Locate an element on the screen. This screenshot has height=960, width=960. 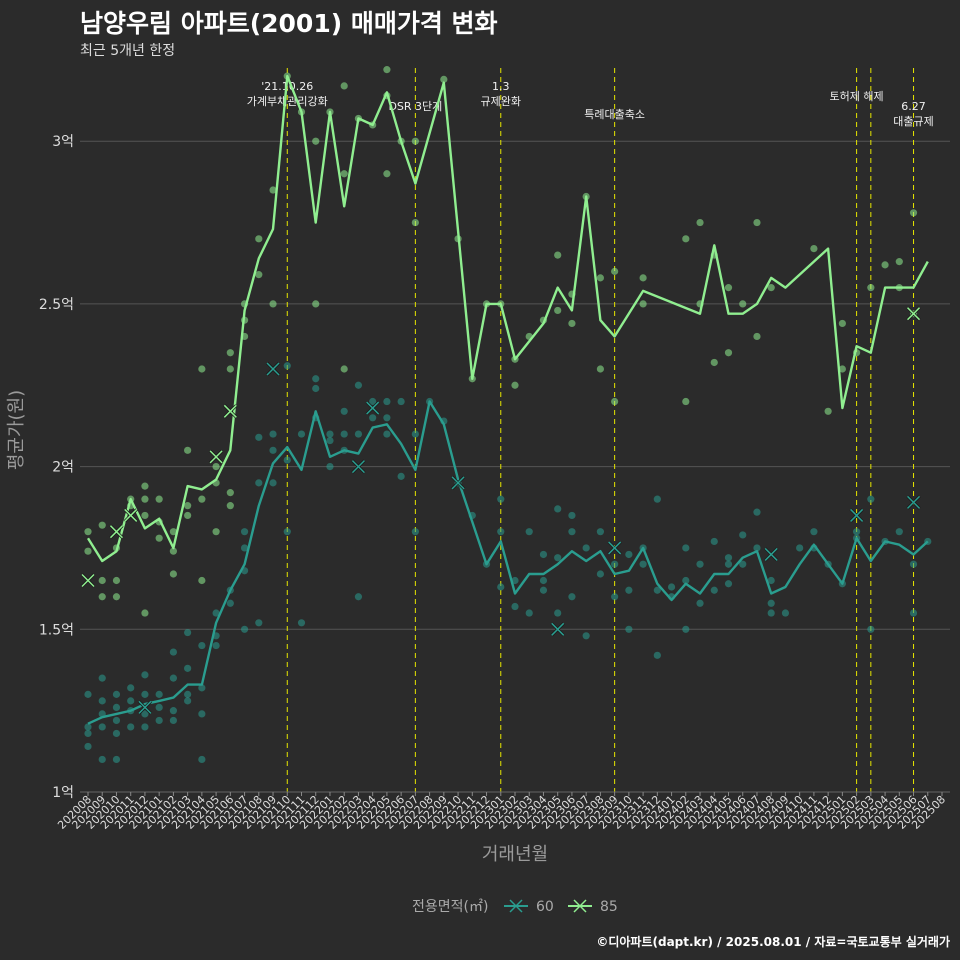
legend-label: 85 is located at coordinates (609, 907).